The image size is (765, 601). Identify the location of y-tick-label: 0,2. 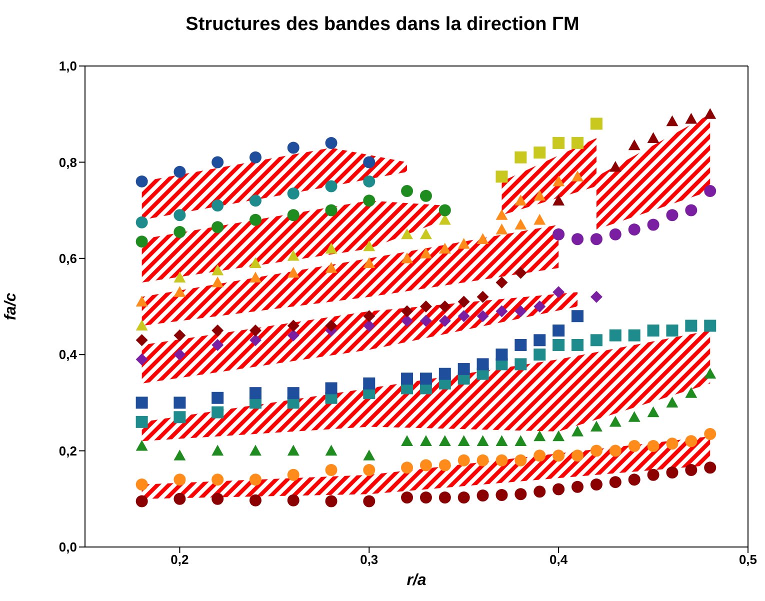
(67, 450).